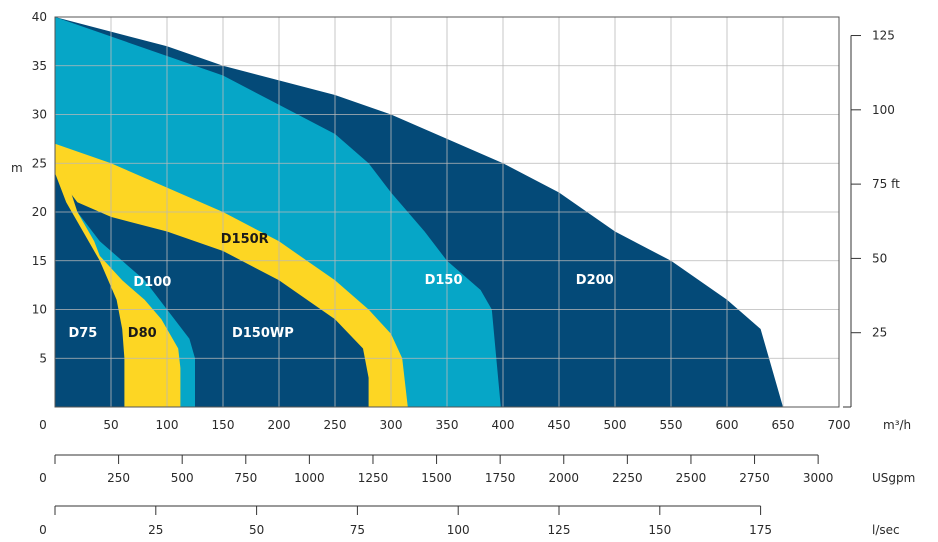 This screenshot has width=938, height=542. I want to click on series-label-d80: D80, so click(142, 333).